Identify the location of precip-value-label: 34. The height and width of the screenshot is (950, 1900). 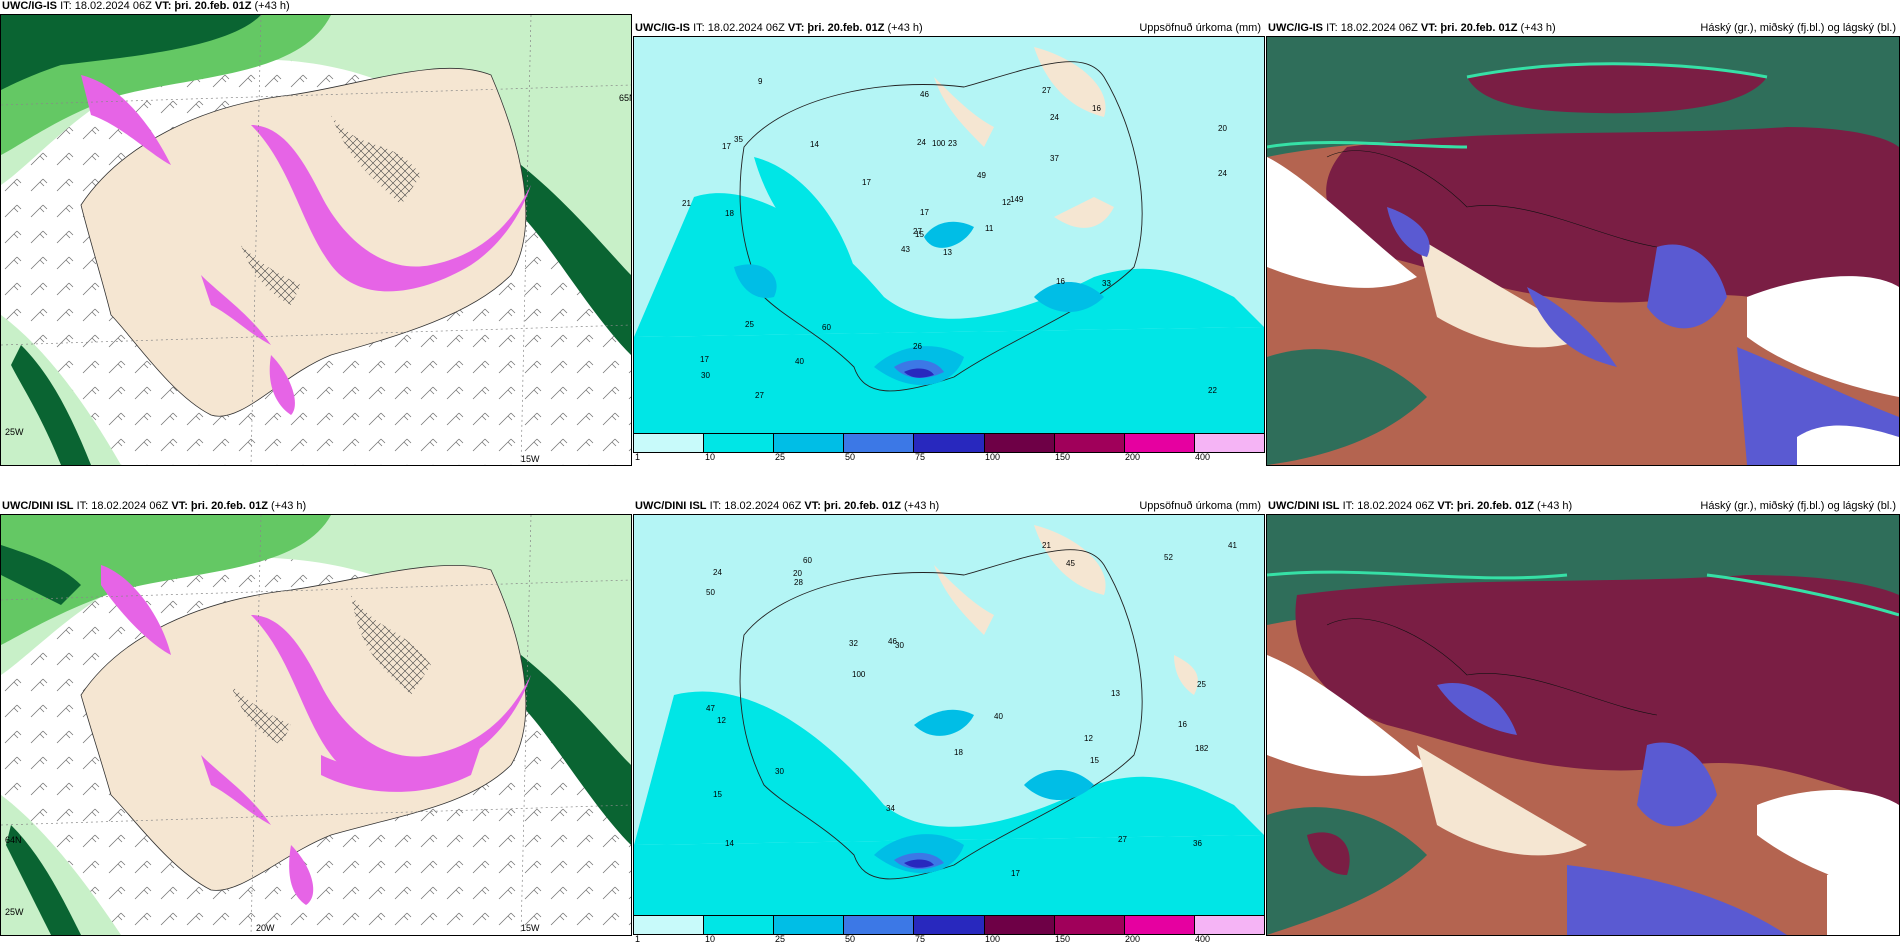
(890, 808).